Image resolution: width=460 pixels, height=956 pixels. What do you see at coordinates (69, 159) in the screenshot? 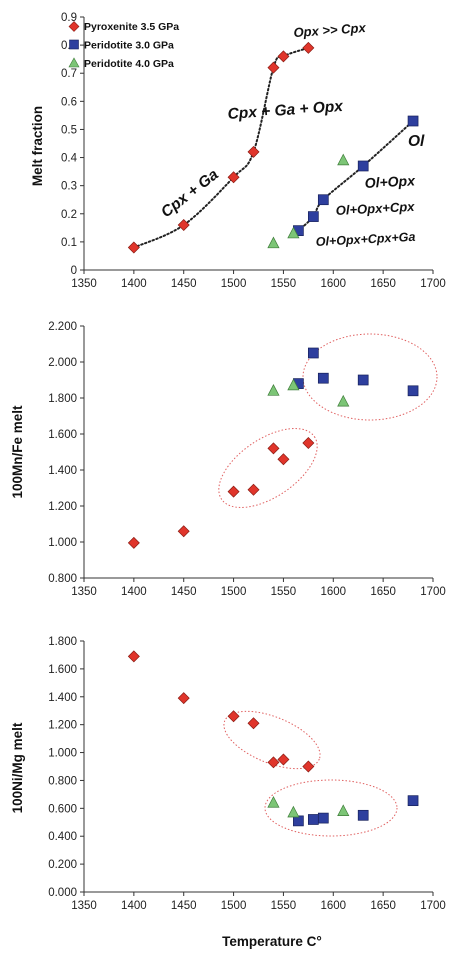
I see `y-tick-label: 0.4` at bounding box center [69, 159].